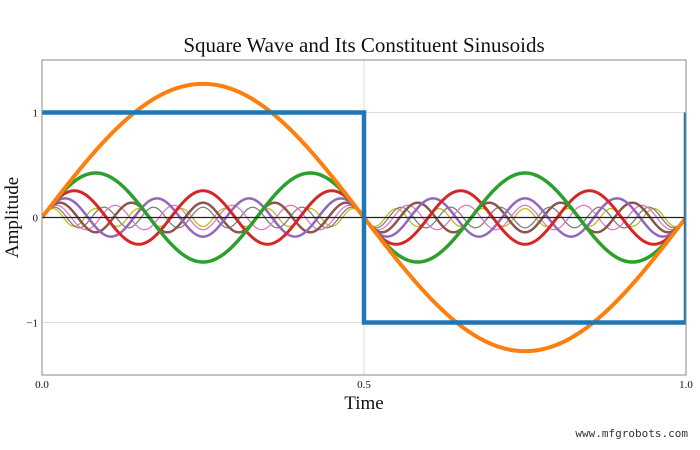 The image size is (700, 450). I want to click on x-tick-label: 0.5, so click(364, 385).